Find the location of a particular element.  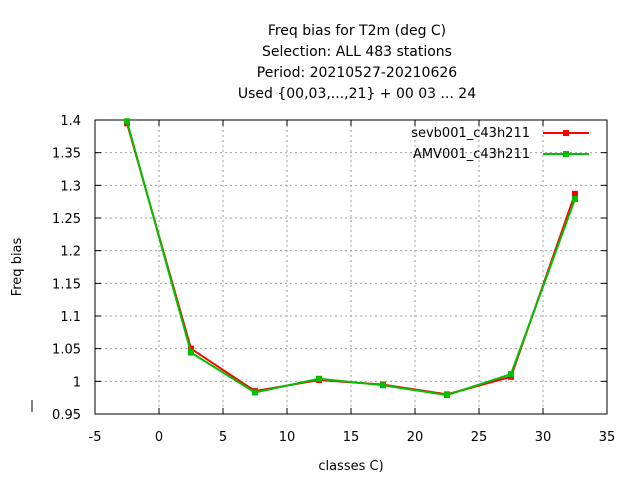

x-tick-label: 20 is located at coordinates (415, 437).